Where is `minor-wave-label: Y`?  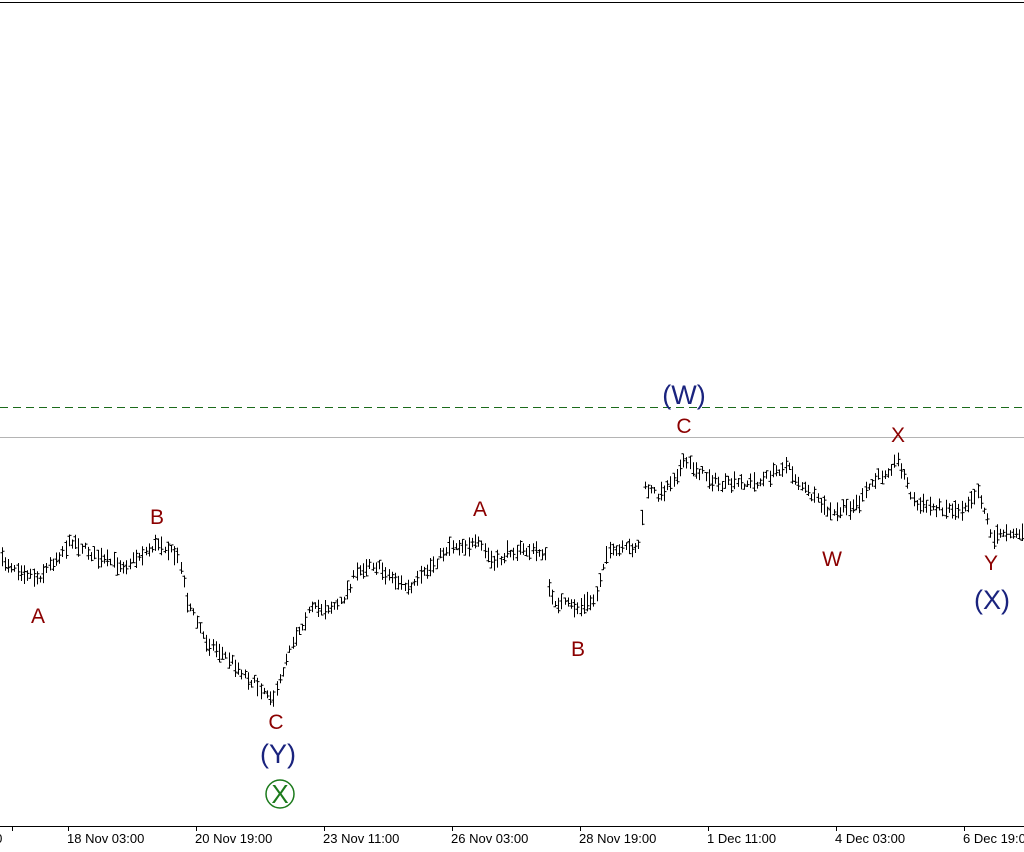
minor-wave-label: Y is located at coordinates (991, 563).